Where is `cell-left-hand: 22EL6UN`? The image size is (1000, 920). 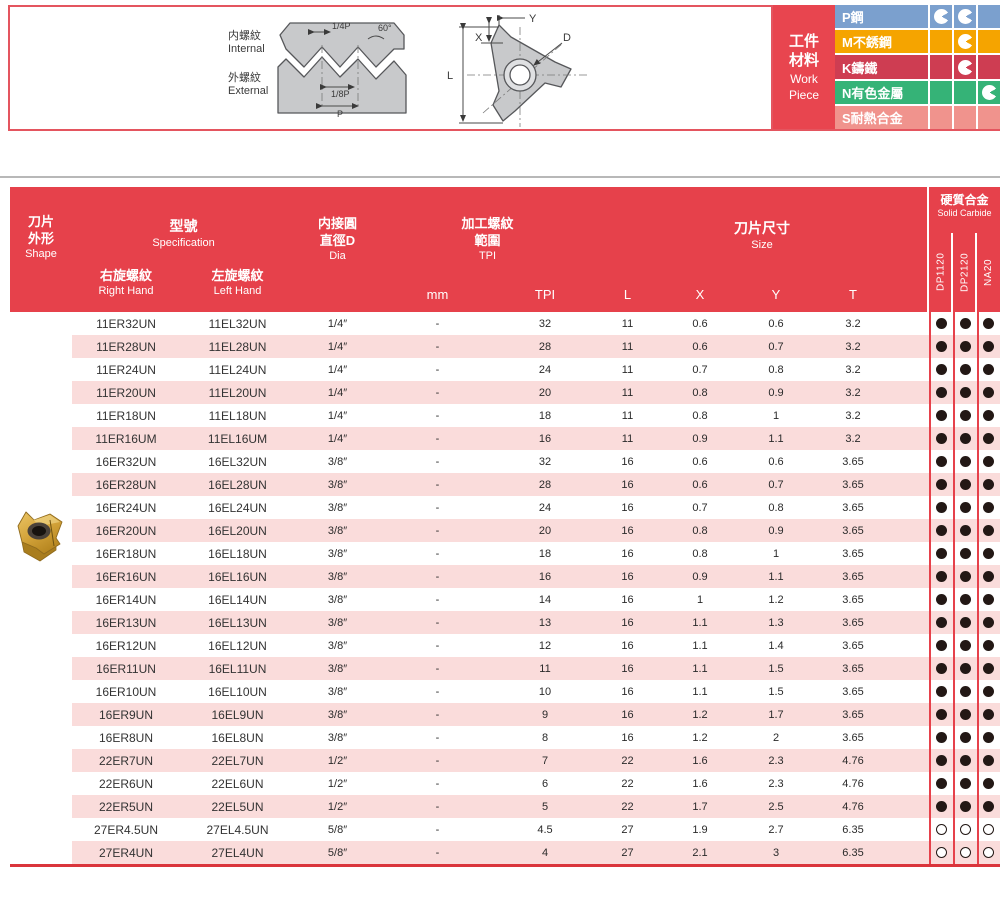 cell-left-hand: 22EL6UN is located at coordinates (237, 783).